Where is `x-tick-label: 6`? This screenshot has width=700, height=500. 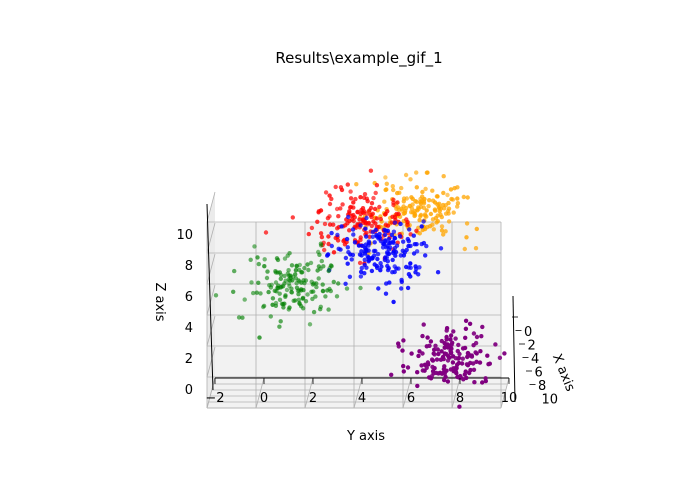 x-tick-label: 6 is located at coordinates (539, 373).